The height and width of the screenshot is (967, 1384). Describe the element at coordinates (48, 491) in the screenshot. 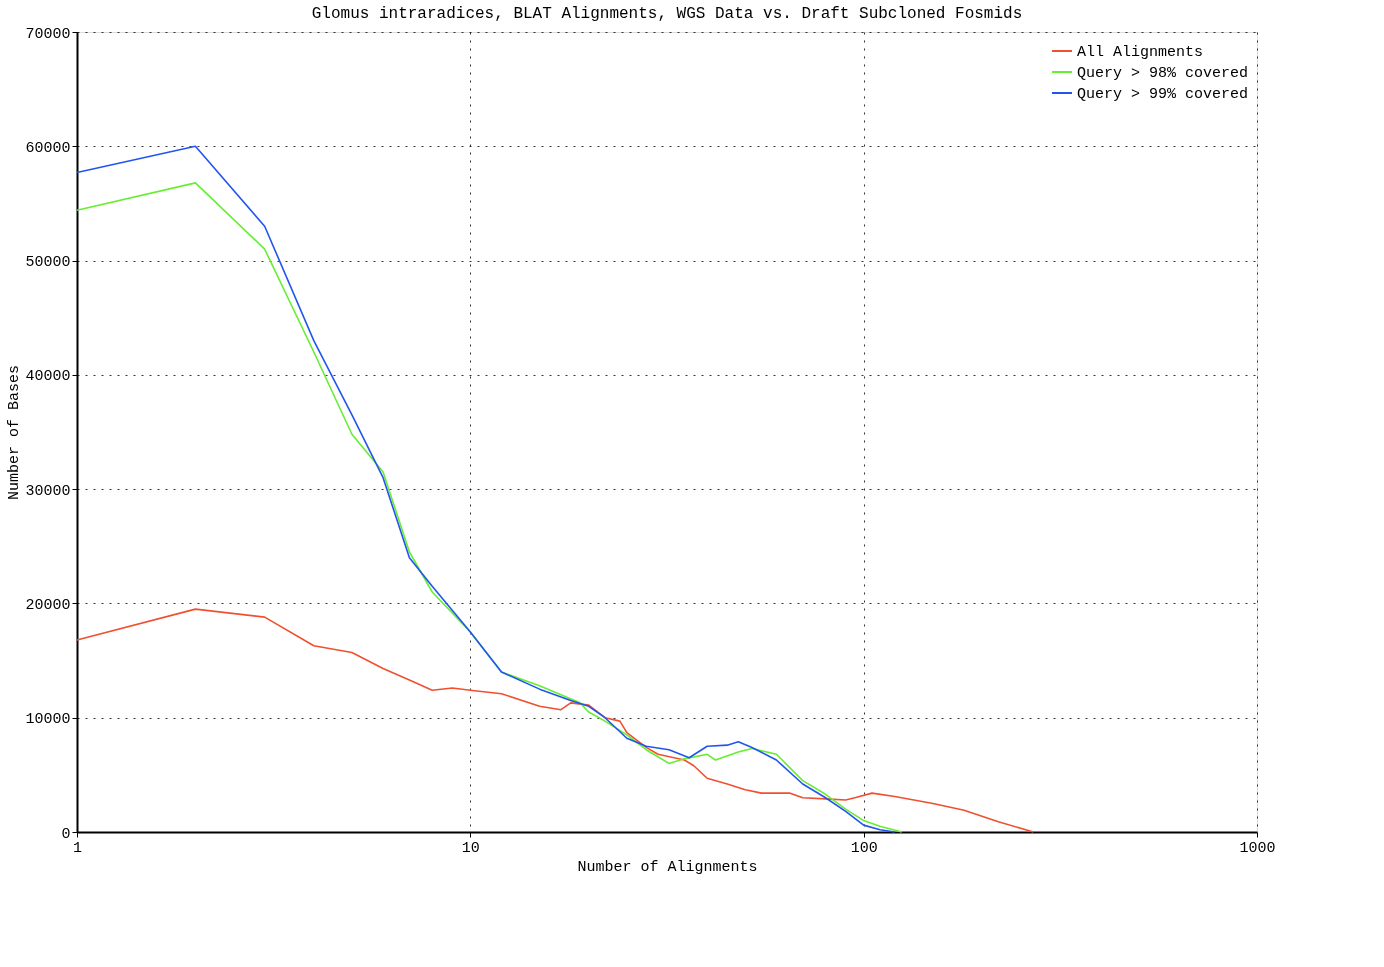

I see `y-tick-label: 30000` at that location.